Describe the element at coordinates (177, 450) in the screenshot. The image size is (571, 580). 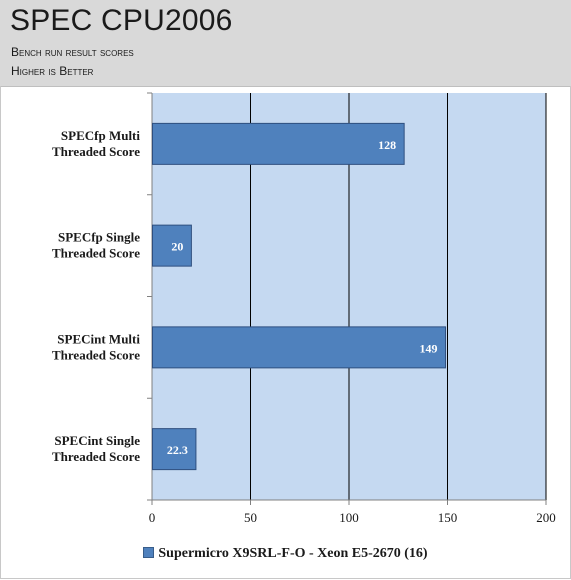
I see `data-label: 22.3` at that location.